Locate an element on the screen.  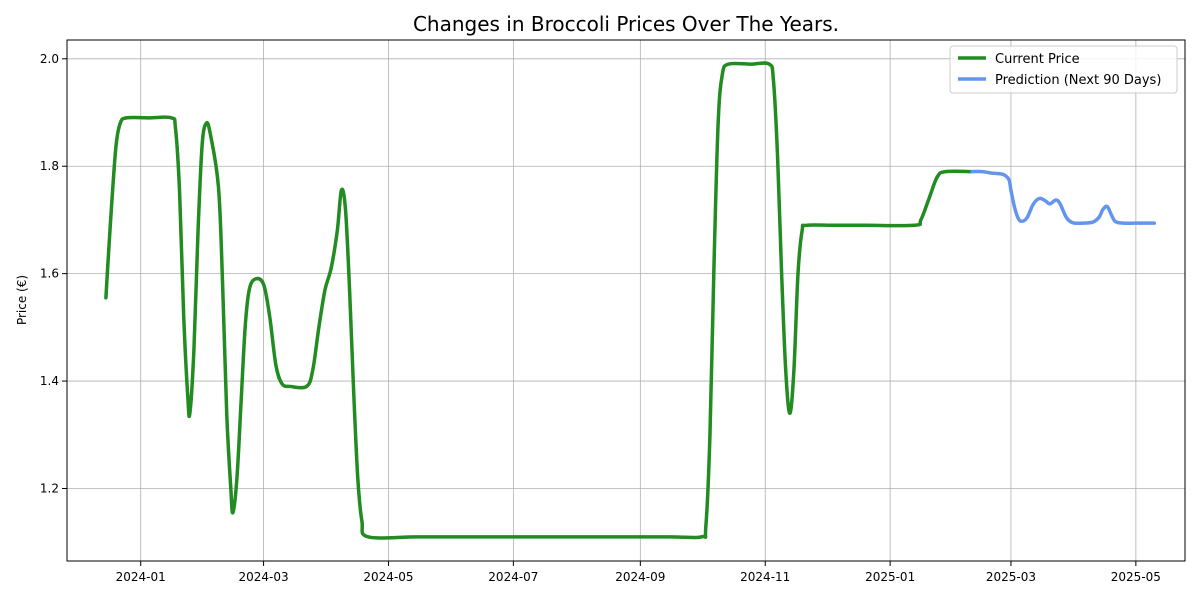
y-tick-label: 2.0 is located at coordinates (49, 59).